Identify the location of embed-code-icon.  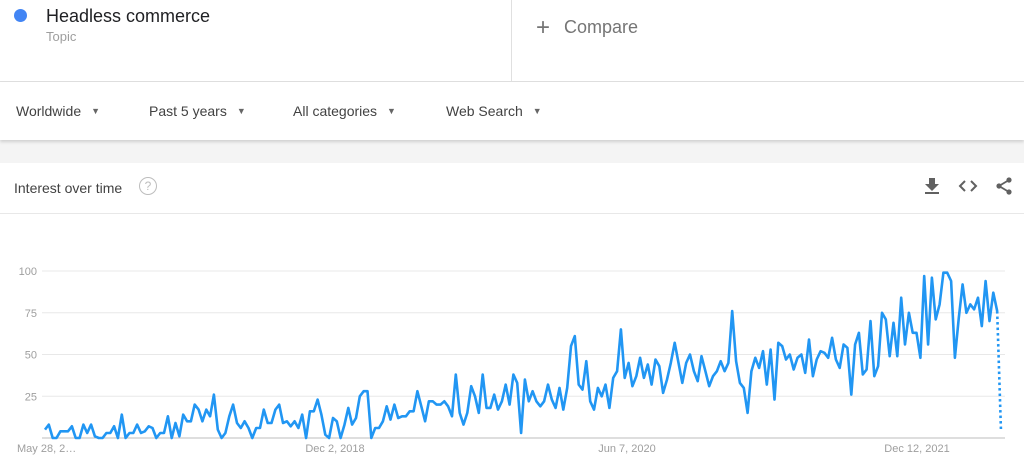
(968, 188).